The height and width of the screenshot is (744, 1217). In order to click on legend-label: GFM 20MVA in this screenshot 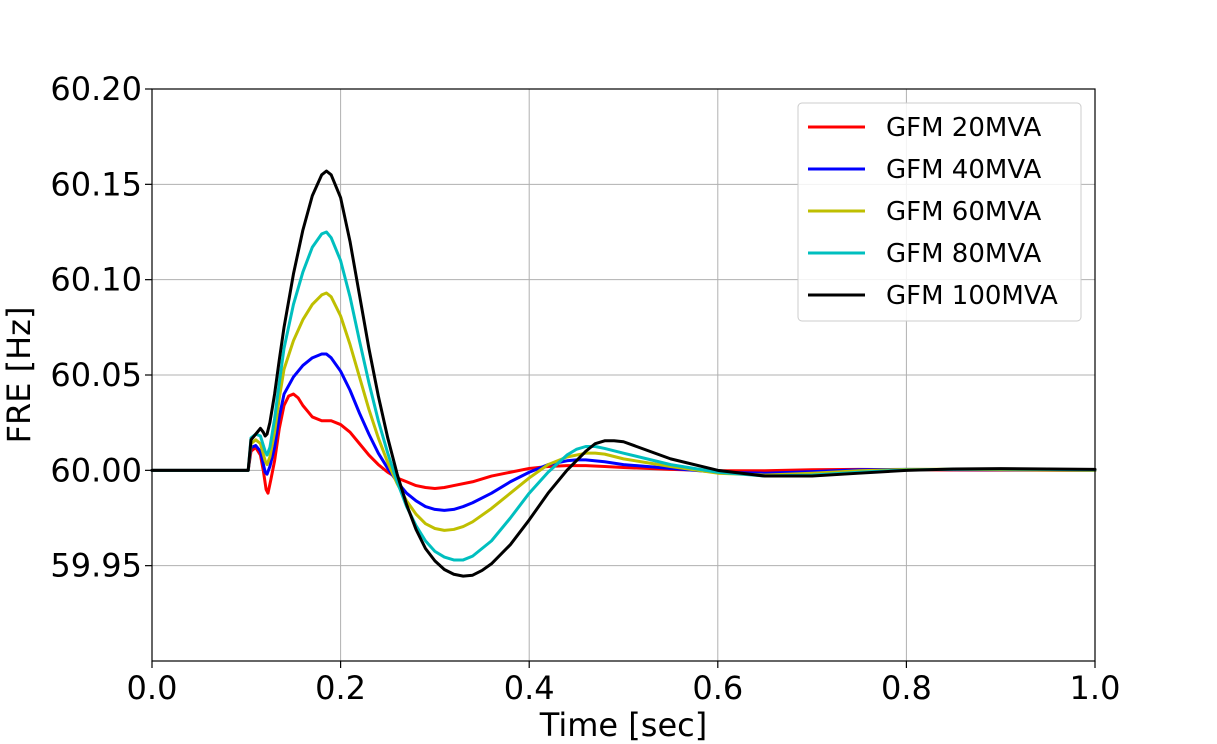, I will do `click(963, 128)`.